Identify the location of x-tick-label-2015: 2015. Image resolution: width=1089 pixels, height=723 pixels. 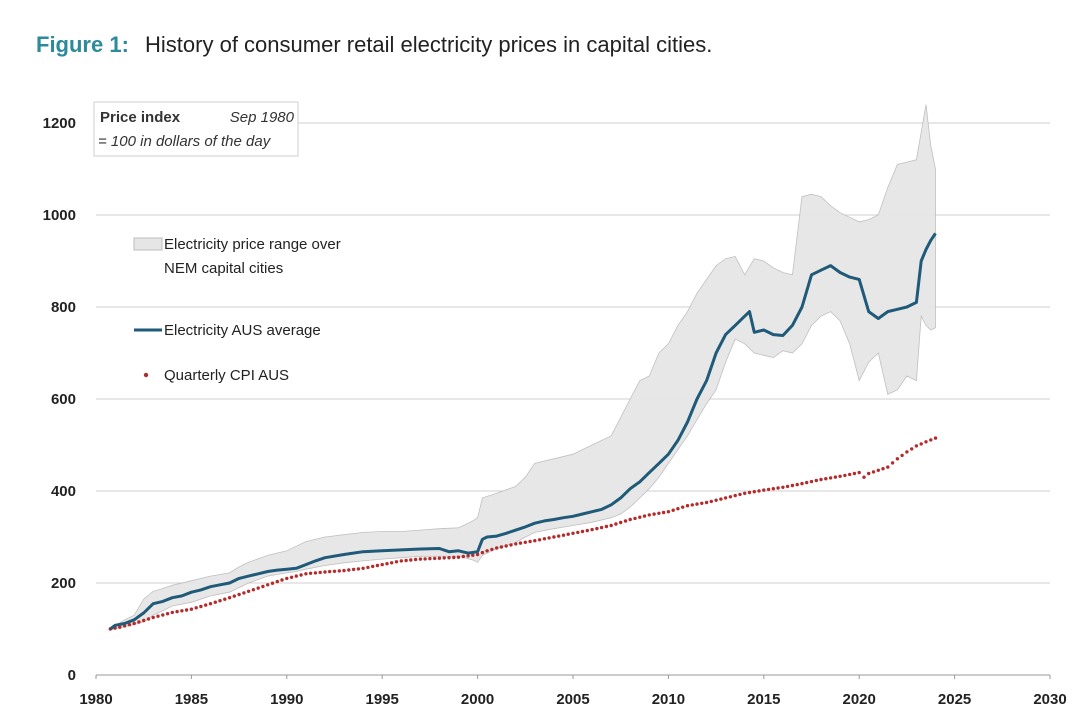
(763, 699).